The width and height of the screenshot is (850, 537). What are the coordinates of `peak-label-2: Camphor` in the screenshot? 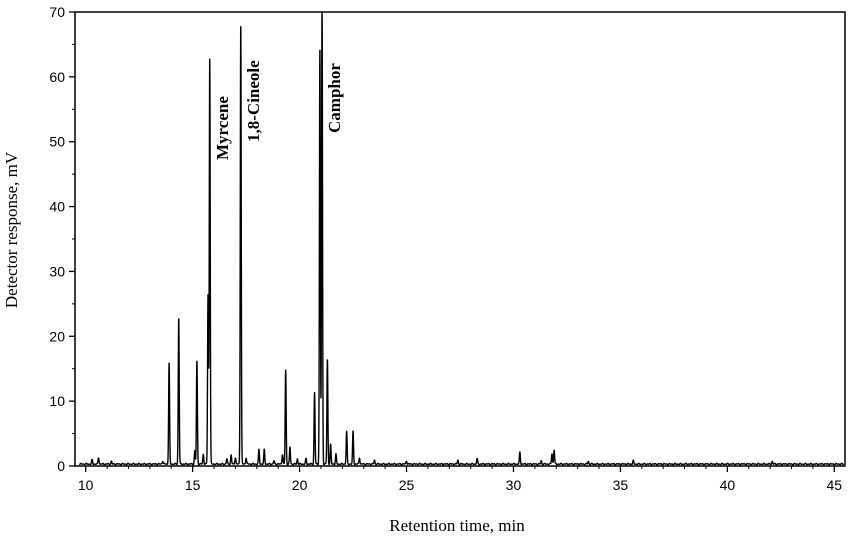 It's located at (334, 98).